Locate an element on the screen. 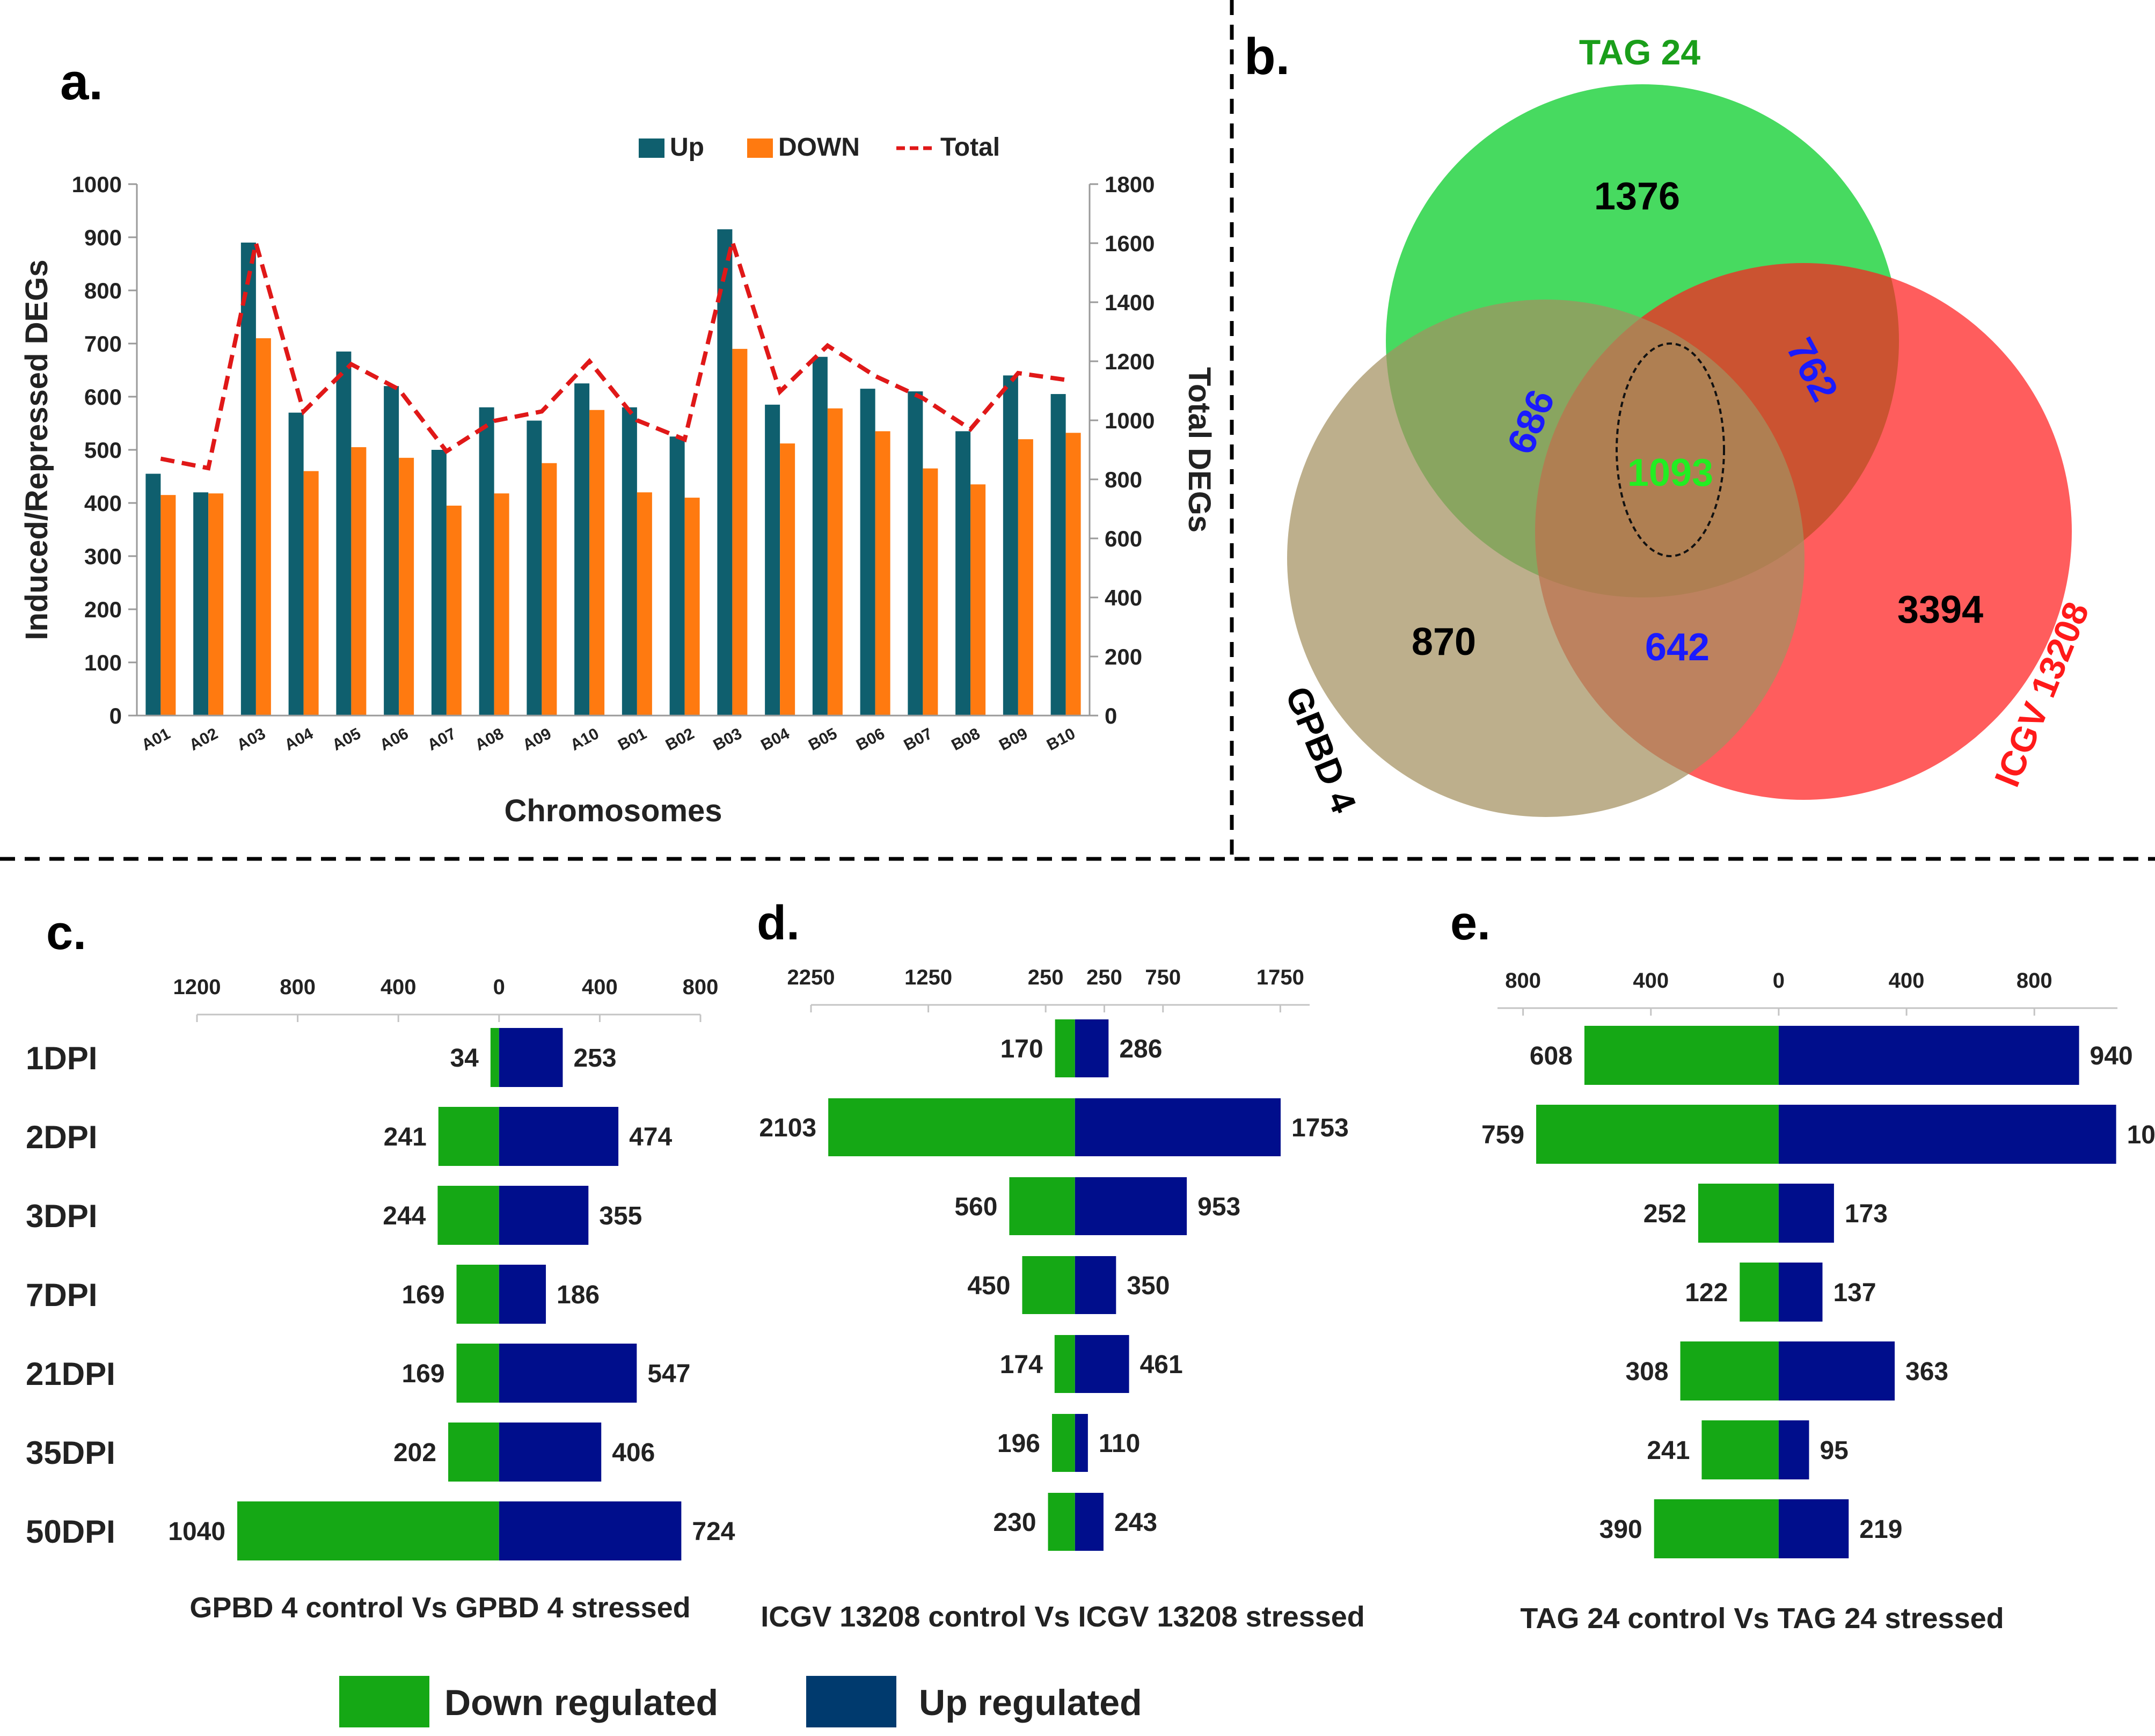  row-label-1DPI: 1DPI is located at coordinates (62, 1058).